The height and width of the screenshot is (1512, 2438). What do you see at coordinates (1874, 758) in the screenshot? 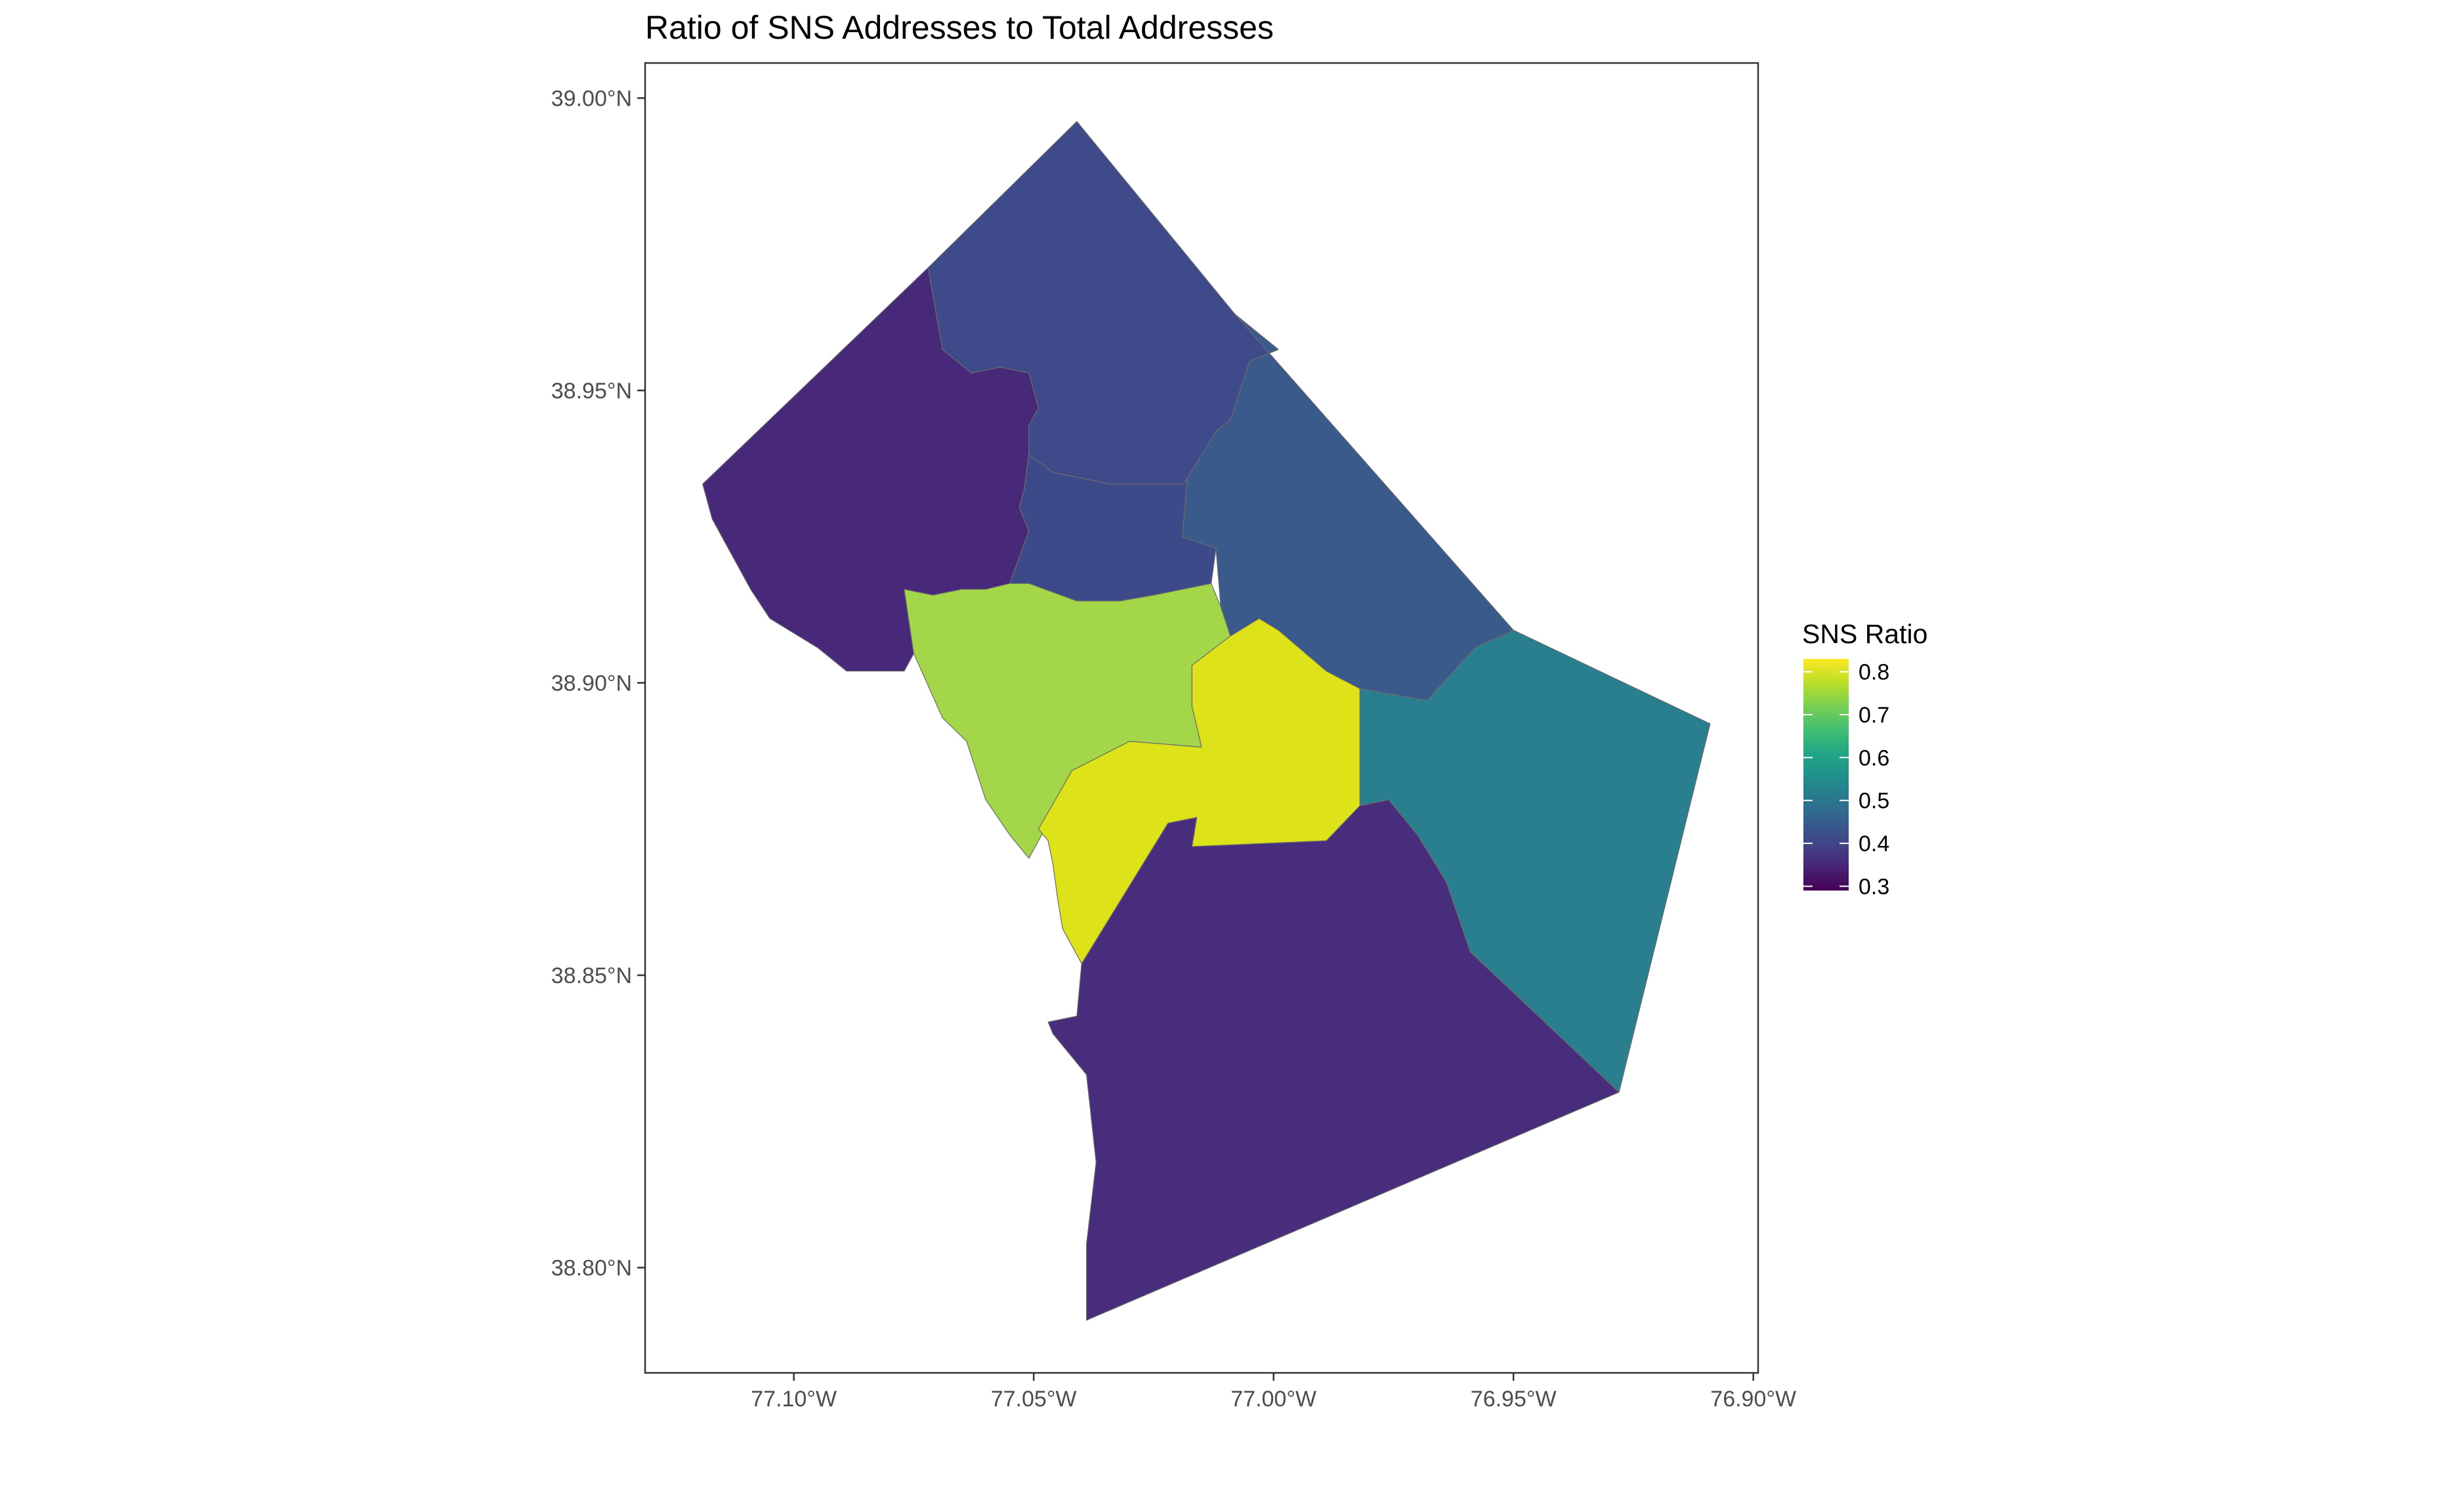
I see `legend-label: 0.6` at bounding box center [1874, 758].